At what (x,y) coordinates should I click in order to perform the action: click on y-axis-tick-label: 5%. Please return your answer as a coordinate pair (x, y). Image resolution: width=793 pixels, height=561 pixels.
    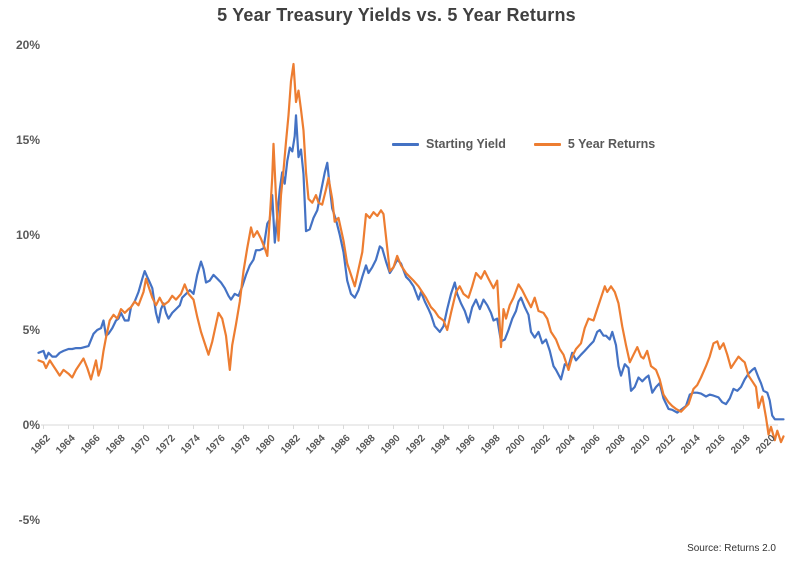
    Looking at the image, I should click on (31, 330).